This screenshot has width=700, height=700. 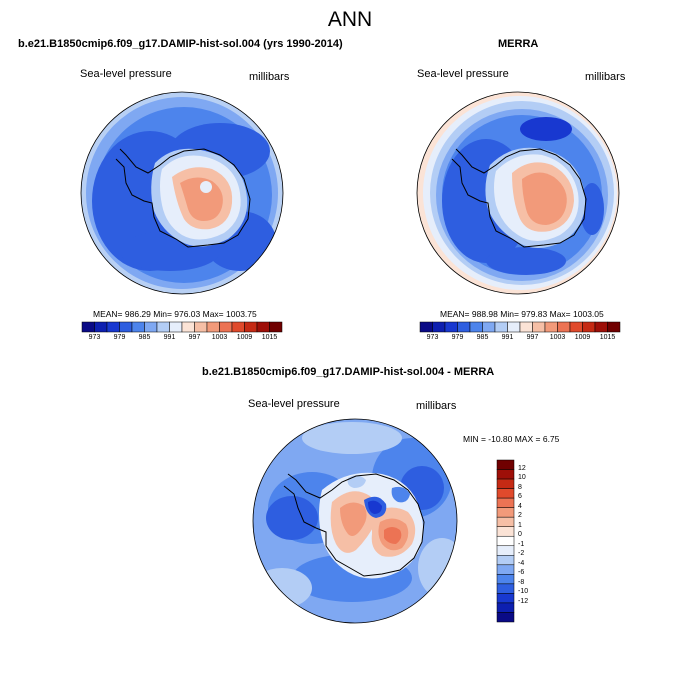 I want to click on abs-colorbar-1-tick: 1003, so click(x=219, y=337).